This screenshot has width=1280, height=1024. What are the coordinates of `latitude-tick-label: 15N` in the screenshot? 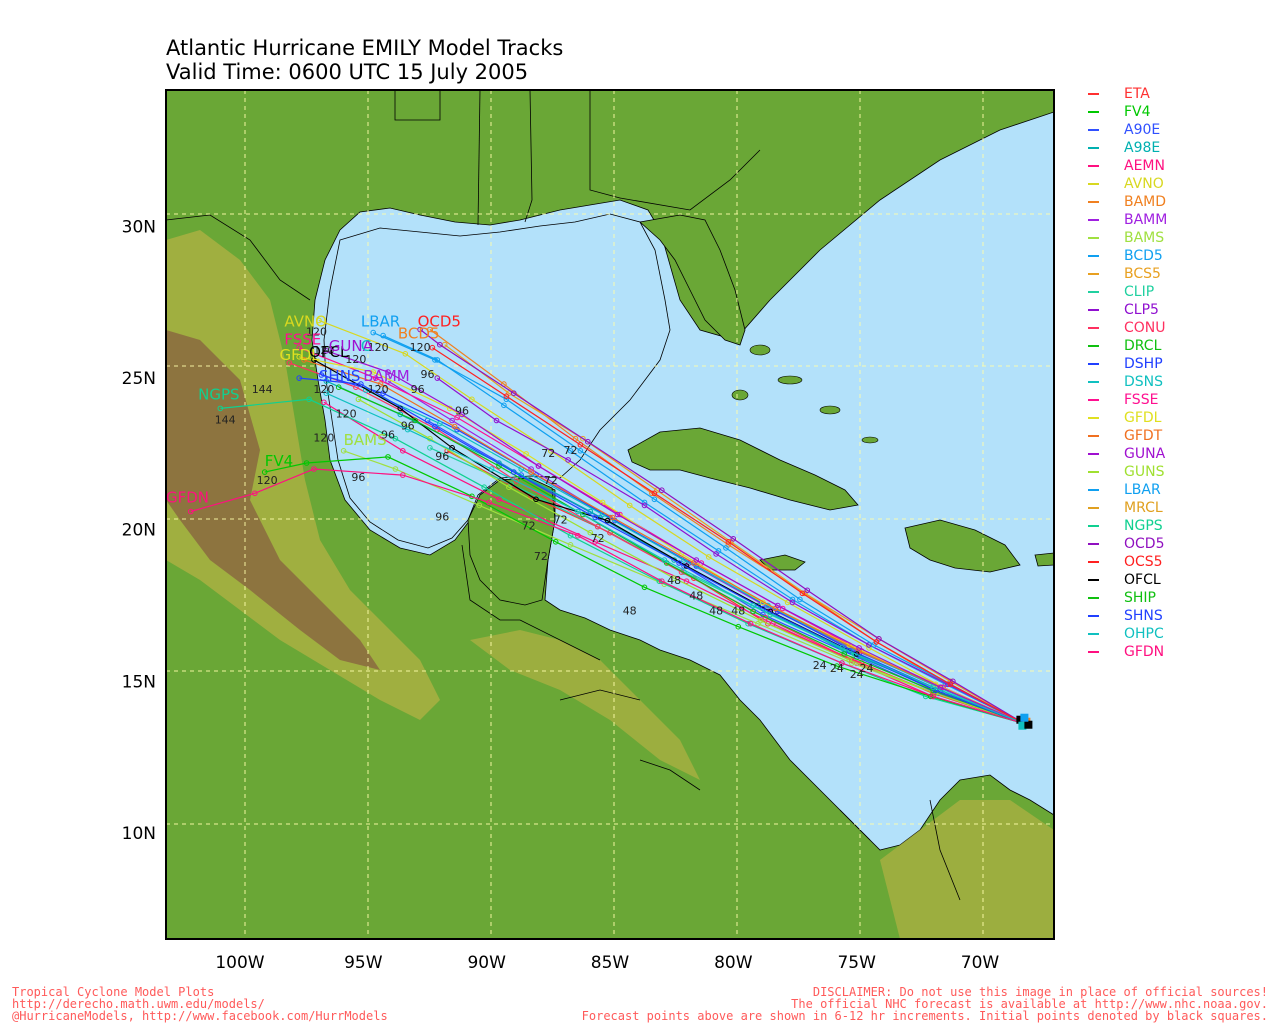 It's located at (139, 682).